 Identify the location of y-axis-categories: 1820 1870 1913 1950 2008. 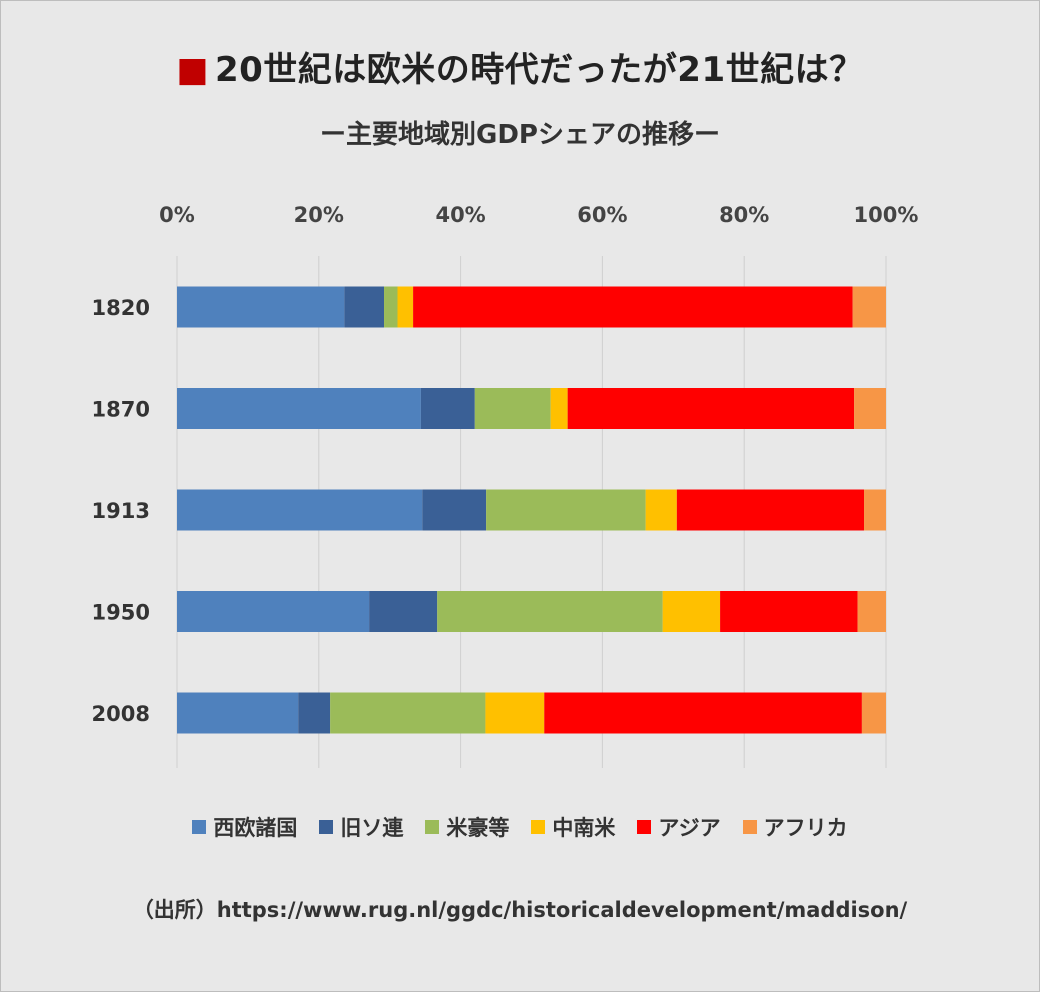
(121, 511).